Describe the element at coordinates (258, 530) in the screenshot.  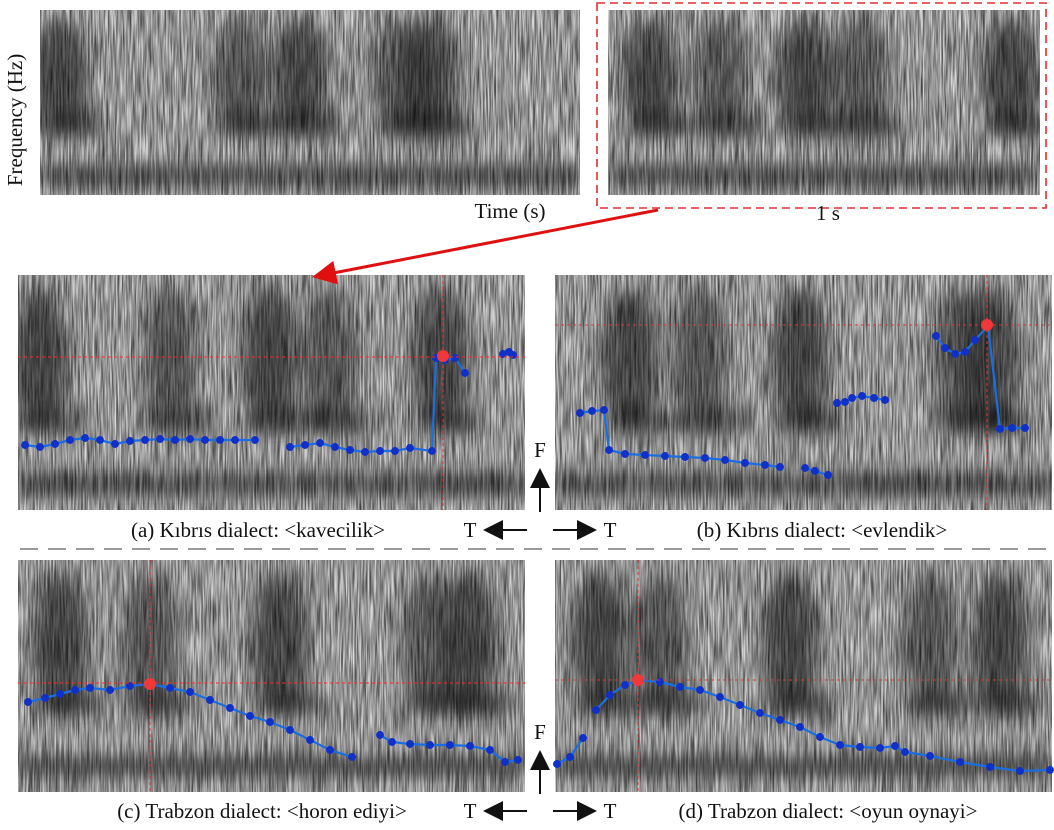
I see `caption: (a) Kıbrıs dialect: <kavecilik>` at that location.